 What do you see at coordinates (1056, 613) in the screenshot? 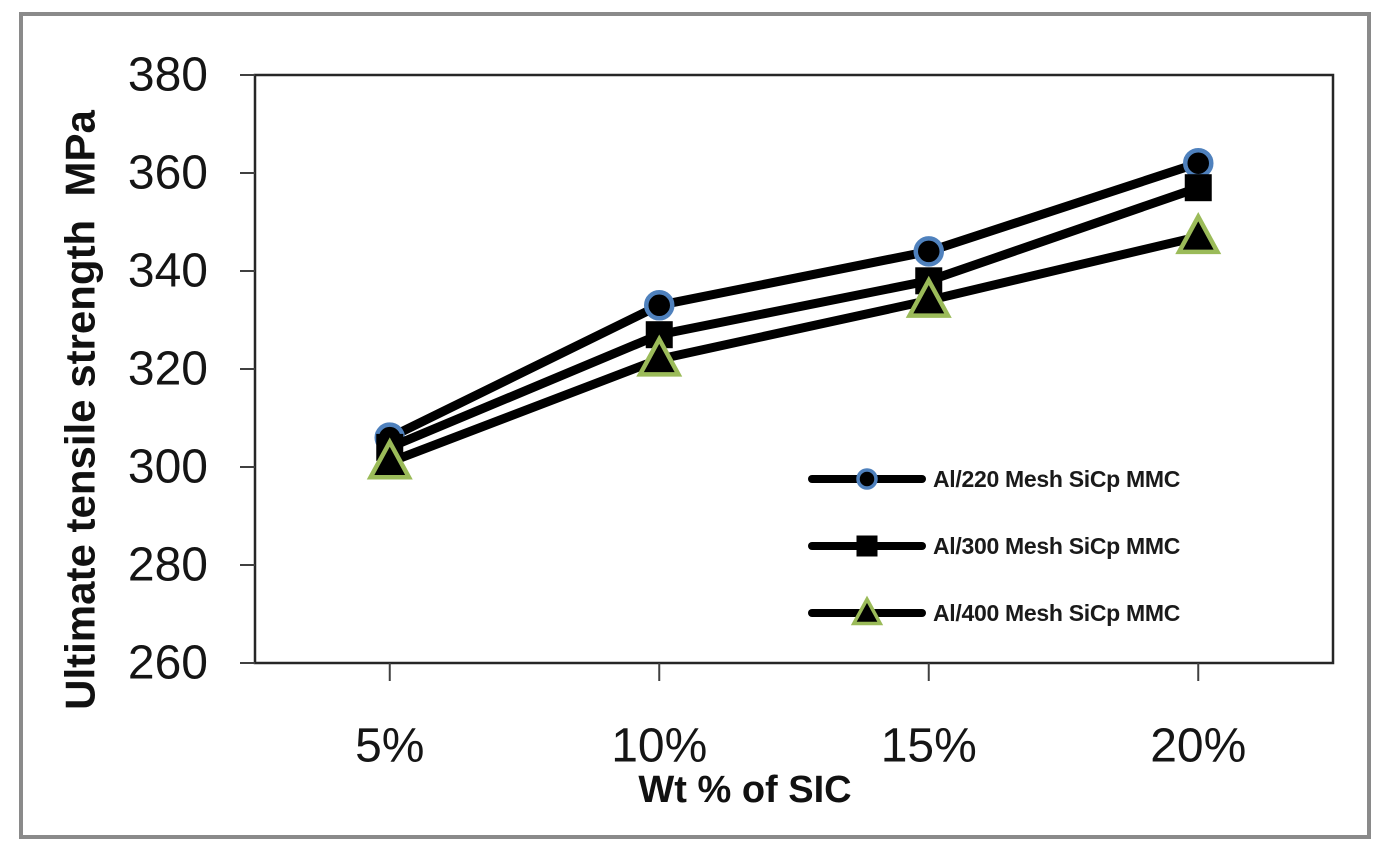
I see `legend-label: Al/400 Mesh SiCp MMC` at bounding box center [1056, 613].